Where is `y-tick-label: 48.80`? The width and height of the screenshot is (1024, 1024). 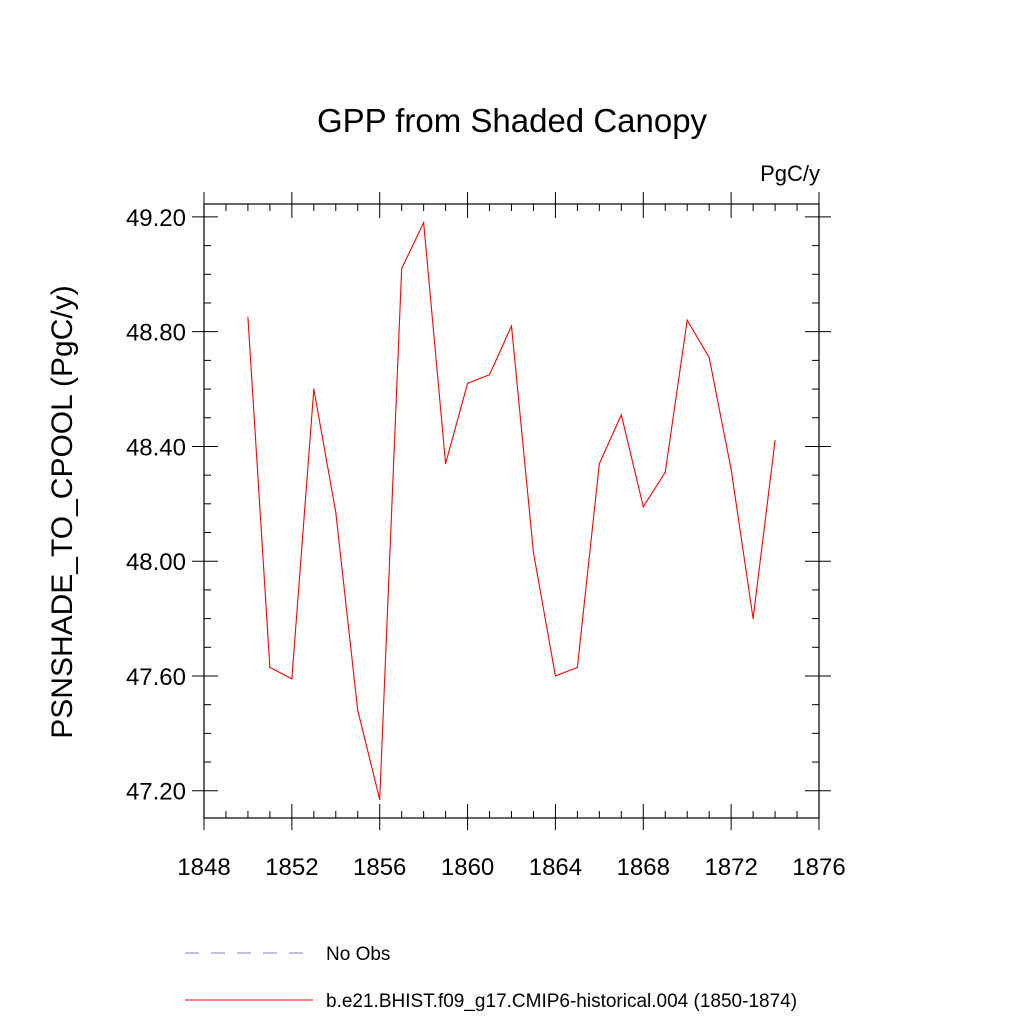 y-tick-label: 48.80 is located at coordinates (156, 333).